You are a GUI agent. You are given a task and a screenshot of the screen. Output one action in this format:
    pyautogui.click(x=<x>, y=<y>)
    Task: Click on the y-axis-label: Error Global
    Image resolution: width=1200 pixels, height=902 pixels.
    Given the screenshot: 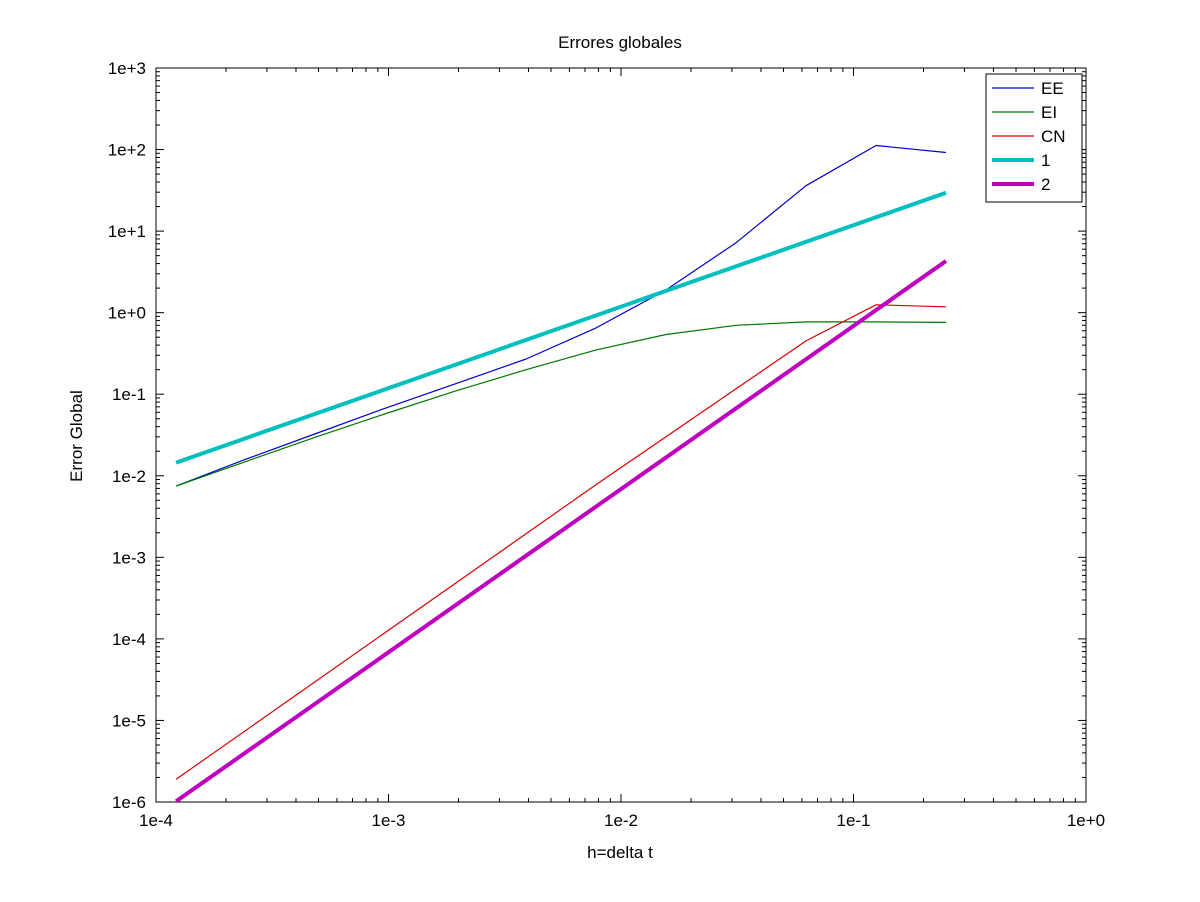 What is the action you would take?
    pyautogui.click(x=76, y=436)
    